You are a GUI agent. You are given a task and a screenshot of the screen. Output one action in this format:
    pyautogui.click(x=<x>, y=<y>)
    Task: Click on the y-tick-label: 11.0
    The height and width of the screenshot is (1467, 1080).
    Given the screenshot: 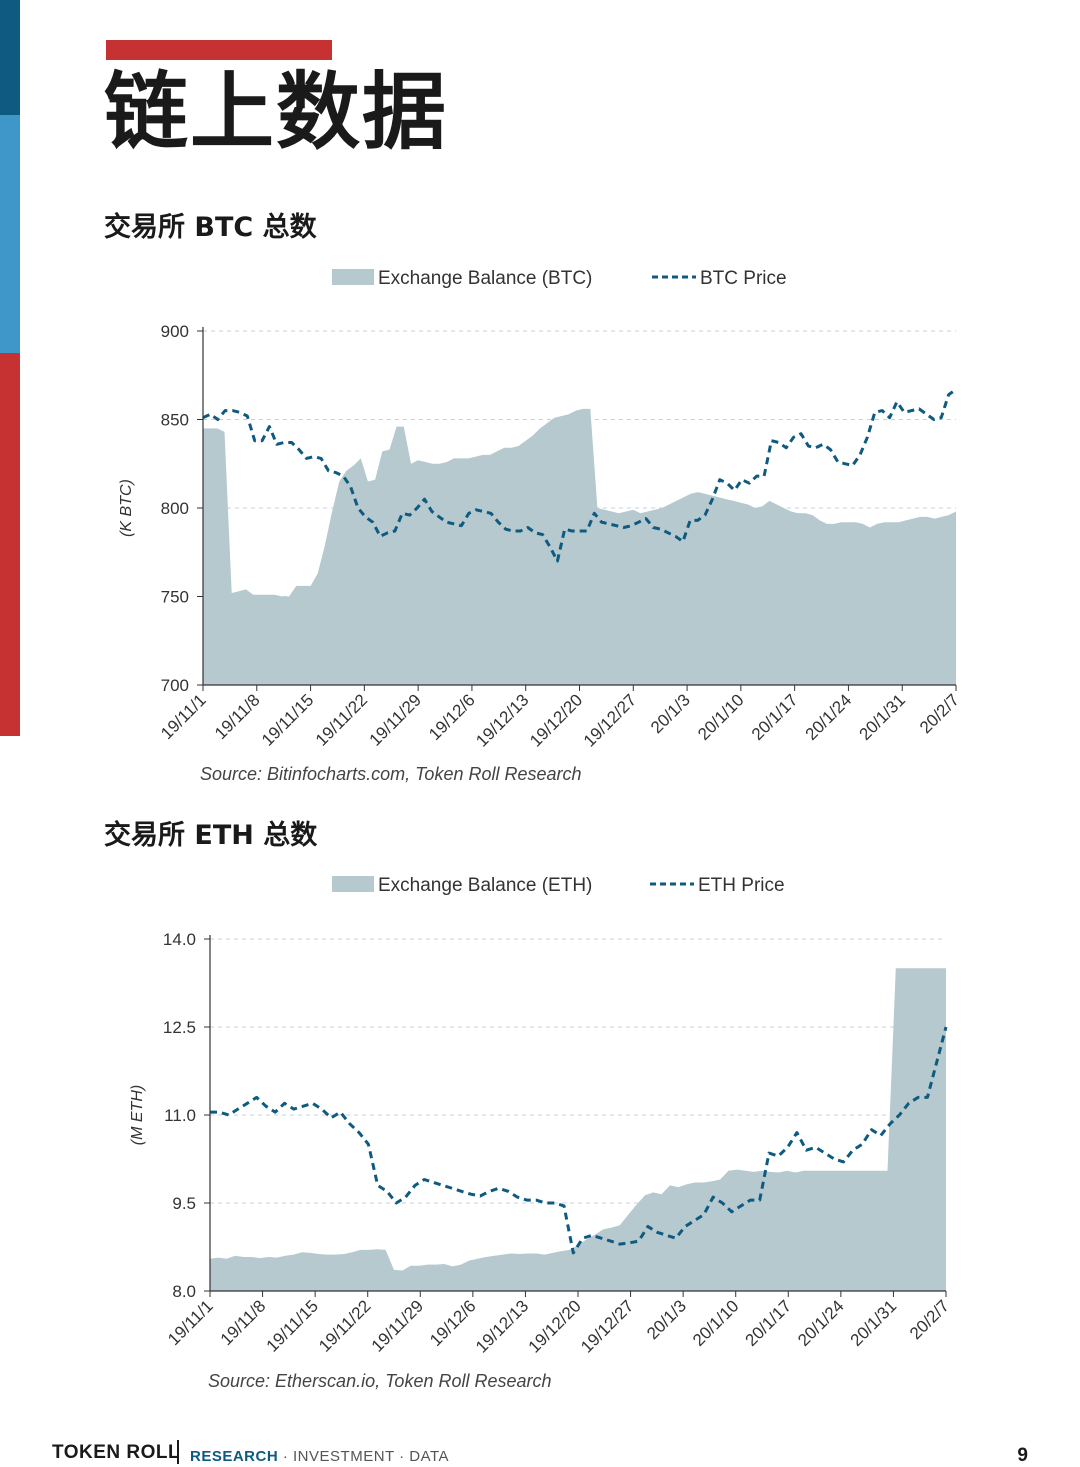 What is the action you would take?
    pyautogui.click(x=180, y=1115)
    